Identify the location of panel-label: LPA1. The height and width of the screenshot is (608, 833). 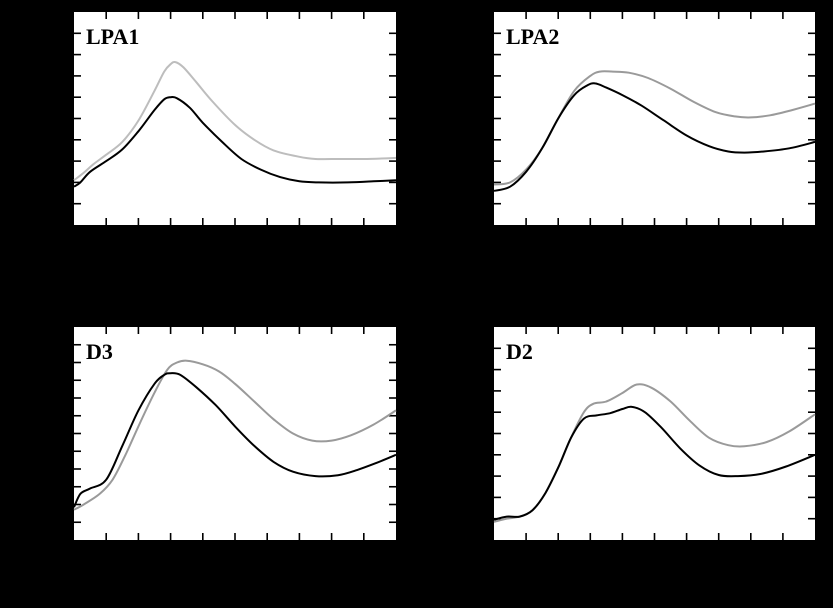
(113, 36).